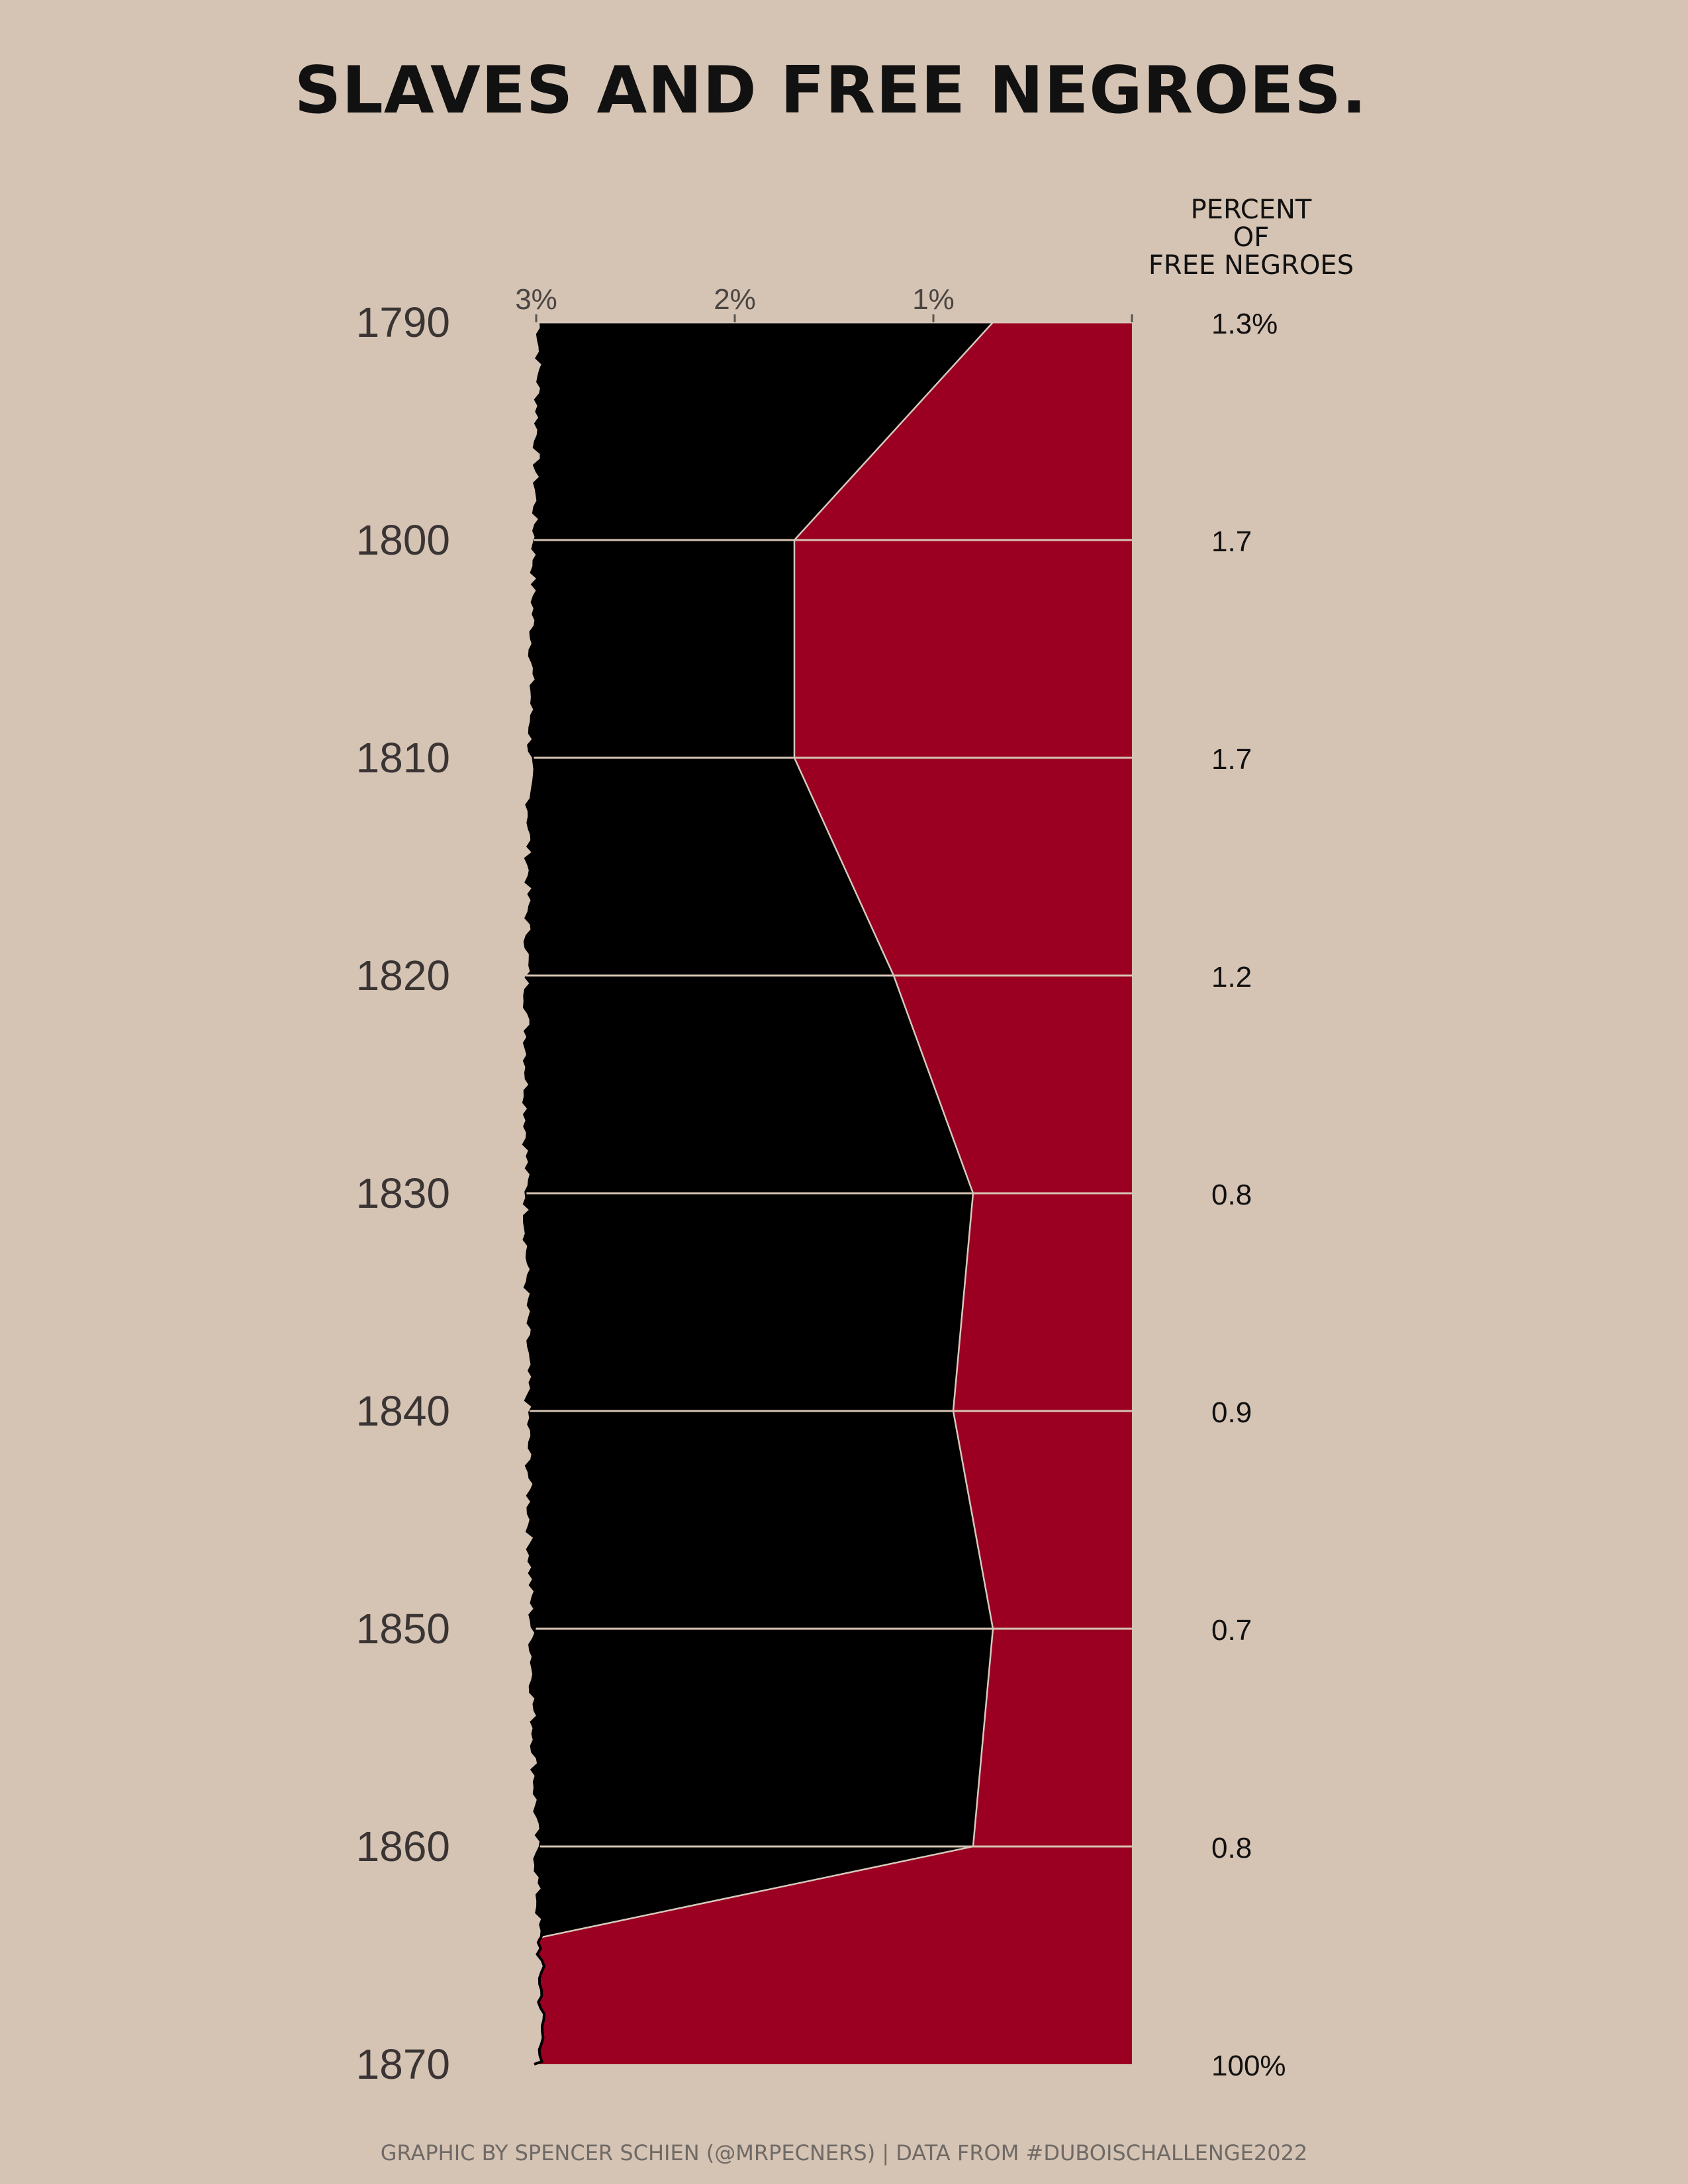 The image size is (1688, 2184). What do you see at coordinates (735, 299) in the screenshot?
I see `x-tick-label: 2%` at bounding box center [735, 299].